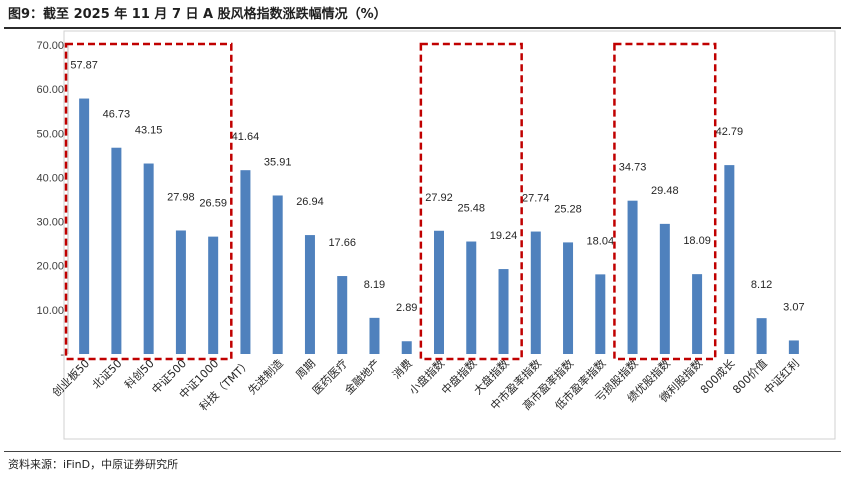 The width and height of the screenshot is (845, 481). What do you see at coordinates (213, 204) in the screenshot?
I see `data-label: 26.59` at bounding box center [213, 204].